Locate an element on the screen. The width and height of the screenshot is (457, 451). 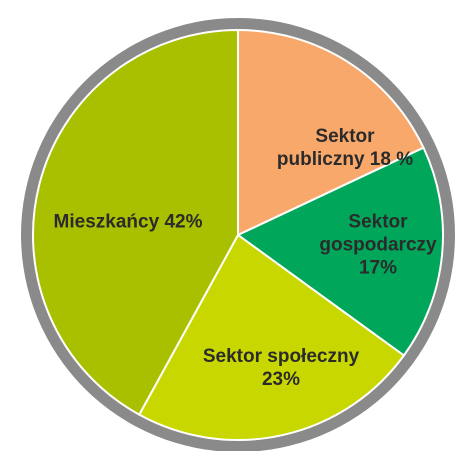
slice-label: Sektor publiczny 18 % is located at coordinates (345, 148).